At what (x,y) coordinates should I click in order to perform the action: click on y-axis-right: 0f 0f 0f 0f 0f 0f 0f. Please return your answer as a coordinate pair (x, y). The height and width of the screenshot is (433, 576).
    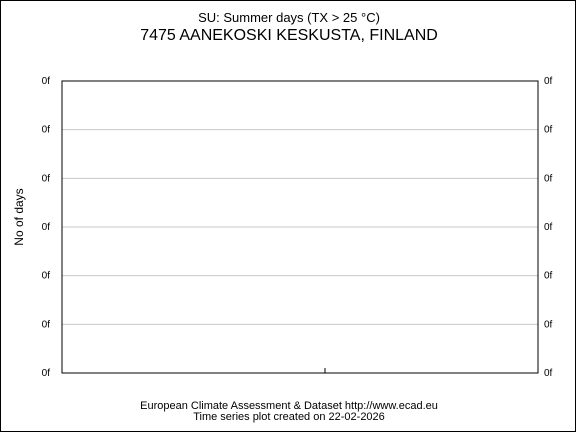
    Looking at the image, I should click on (548, 227).